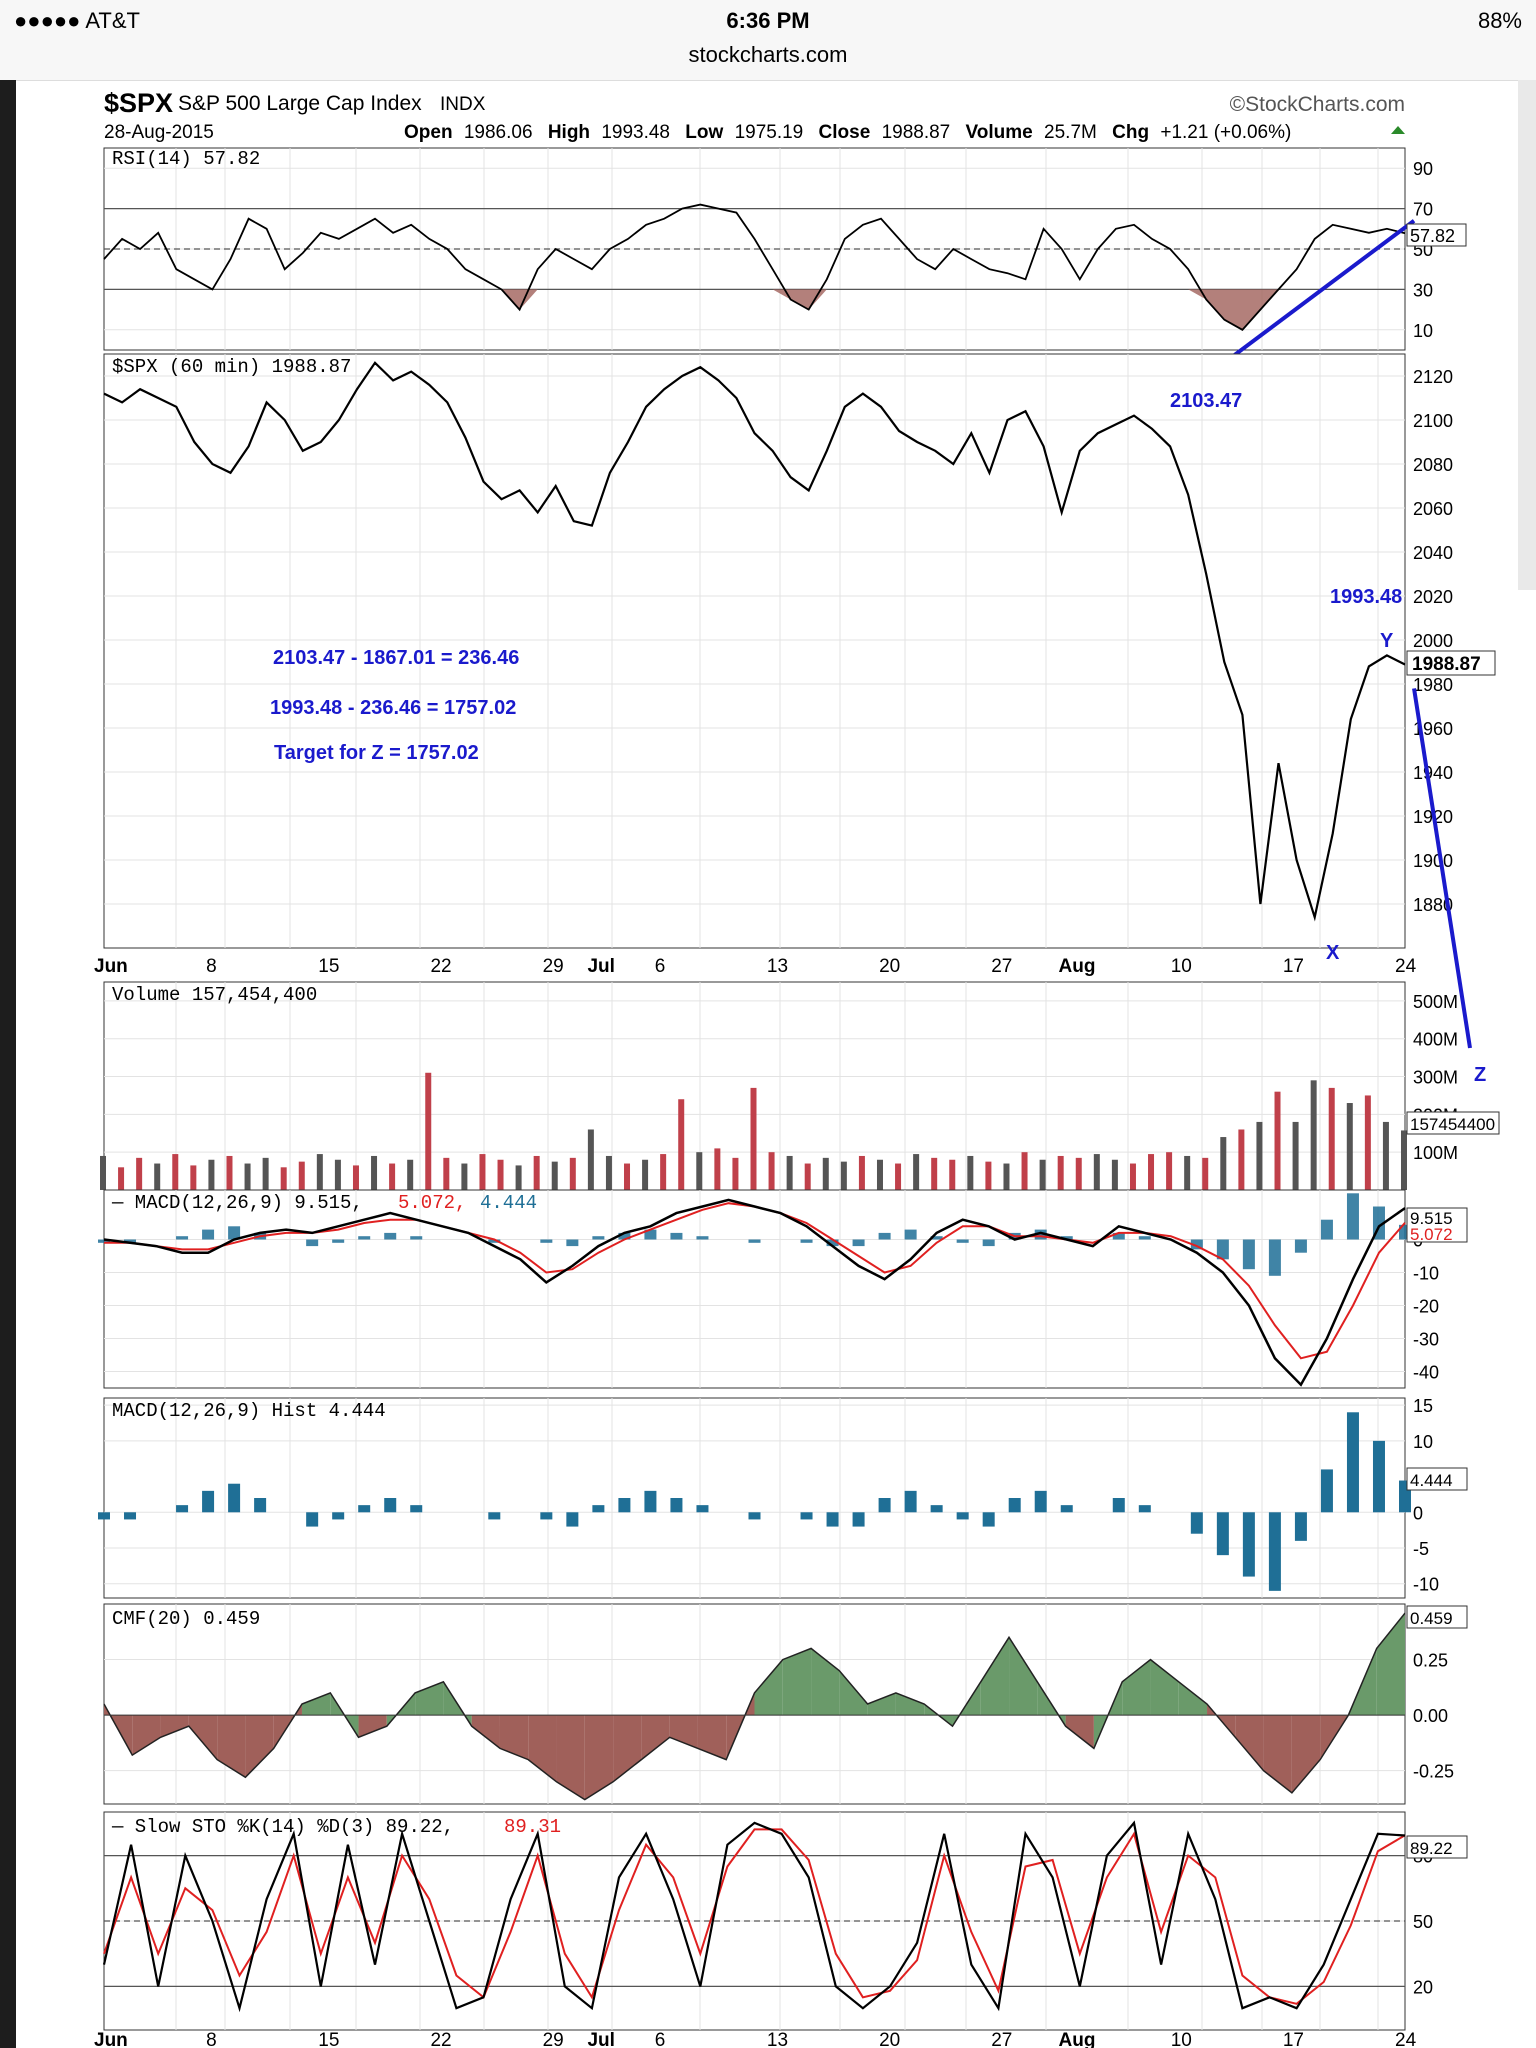 The image size is (1536, 2048). I want to click on sto-tick-label: 50, so click(1423, 1922).